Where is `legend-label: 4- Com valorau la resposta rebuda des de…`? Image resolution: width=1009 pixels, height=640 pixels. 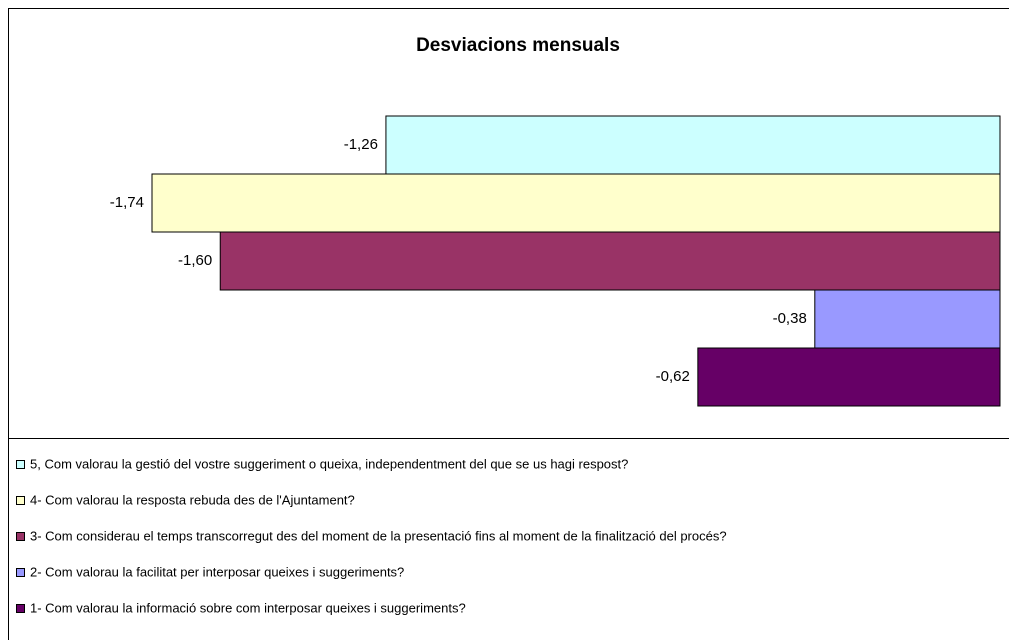
legend-label: 4- Com valorau la resposta rebuda des de… is located at coordinates (192, 499).